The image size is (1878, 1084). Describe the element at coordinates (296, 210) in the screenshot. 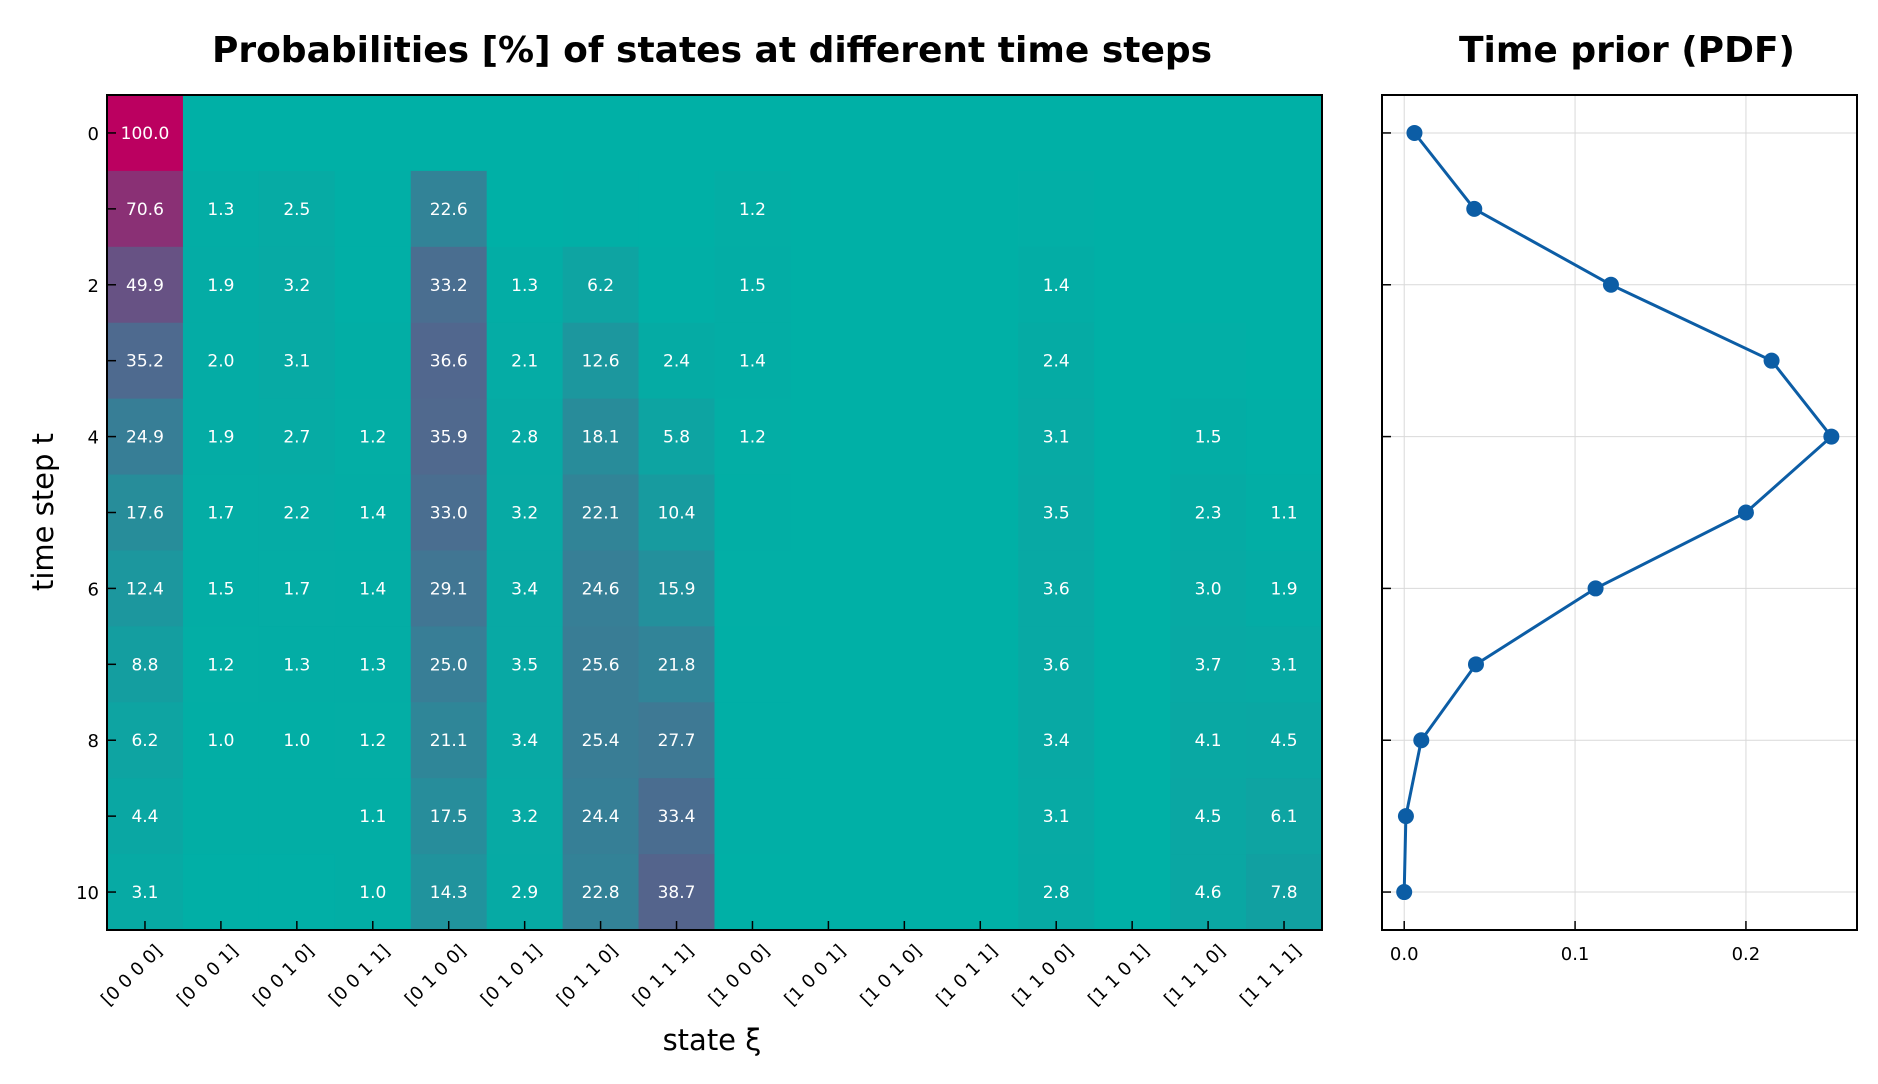

I see `heatmap-cell-label: 2.5` at that location.